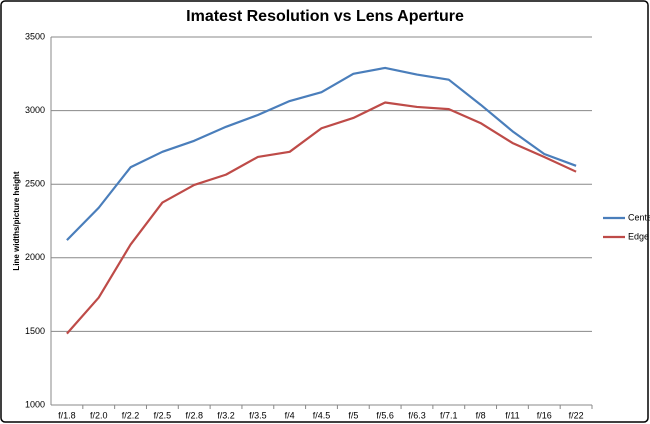 The height and width of the screenshot is (424, 650). Describe the element at coordinates (67, 415) in the screenshot. I see `x-tick-label: f/1.8` at that location.